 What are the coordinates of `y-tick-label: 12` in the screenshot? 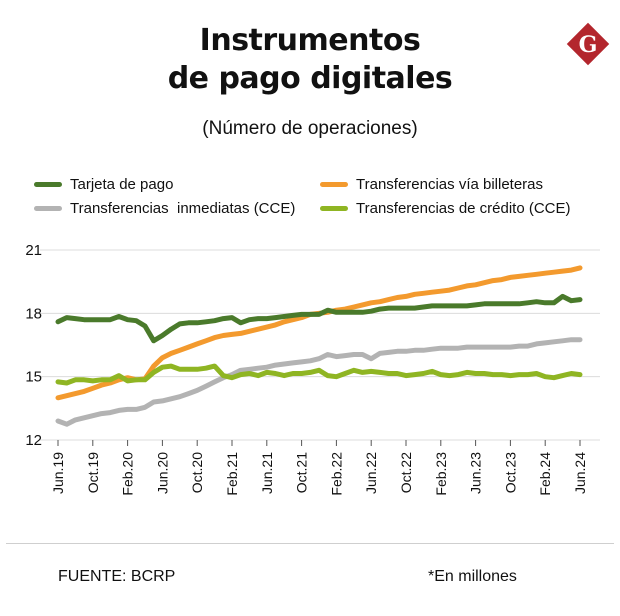 It's located at (33, 440).